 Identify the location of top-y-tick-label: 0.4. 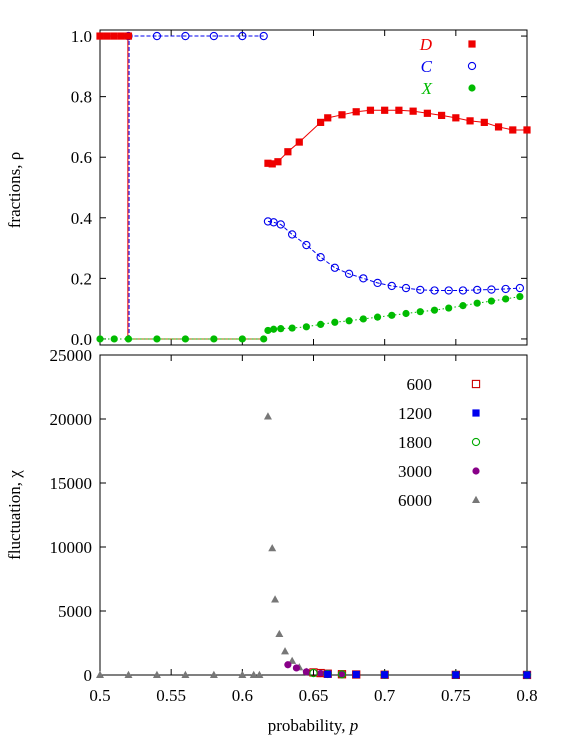
(82, 218).